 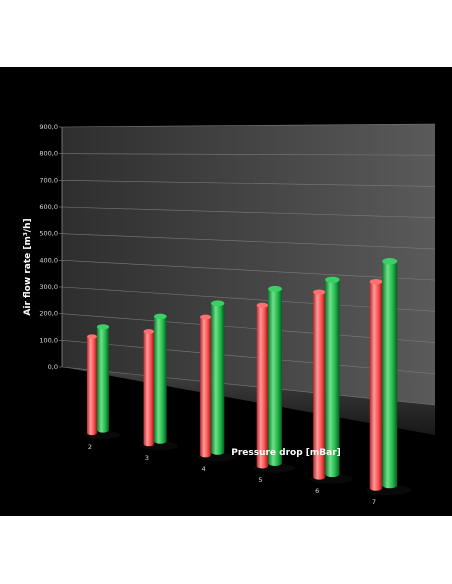 What do you see at coordinates (48, 207) in the screenshot?
I see `y-tick-label: 600,0` at bounding box center [48, 207].